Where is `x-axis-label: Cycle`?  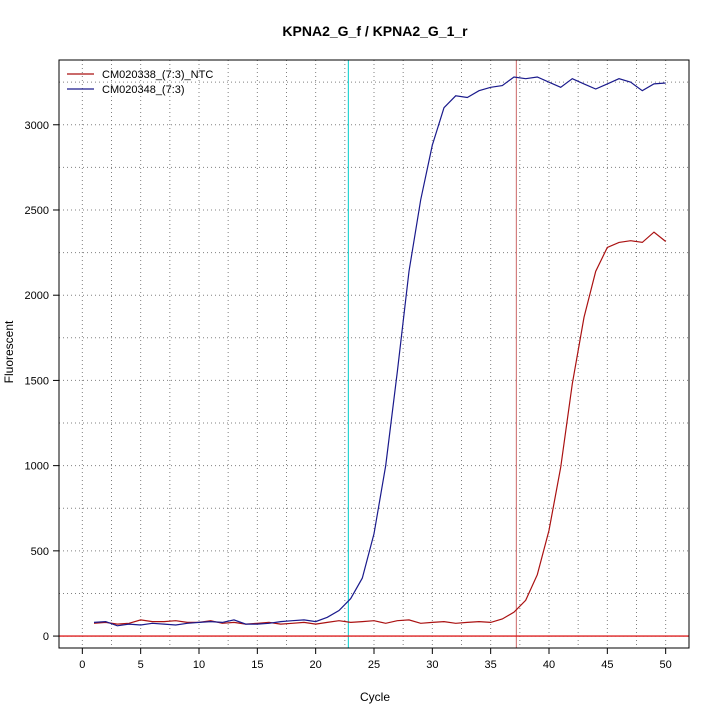 x-axis-label: Cycle is located at coordinates (375, 697).